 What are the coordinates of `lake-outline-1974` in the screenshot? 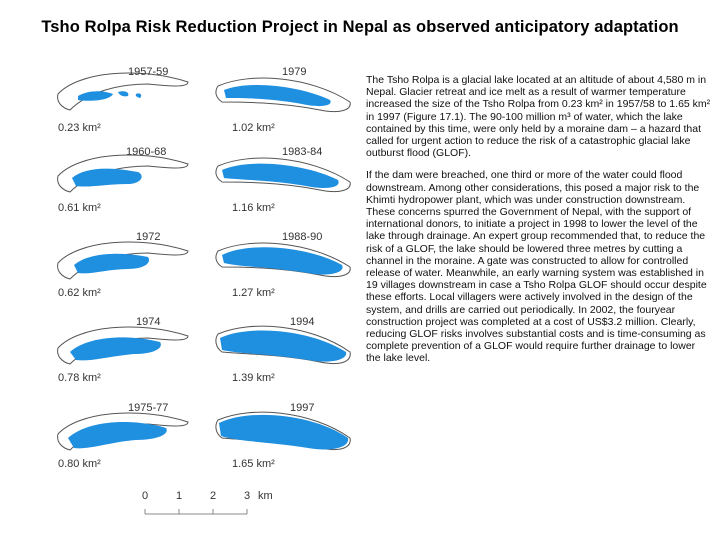 It's located at (123, 345).